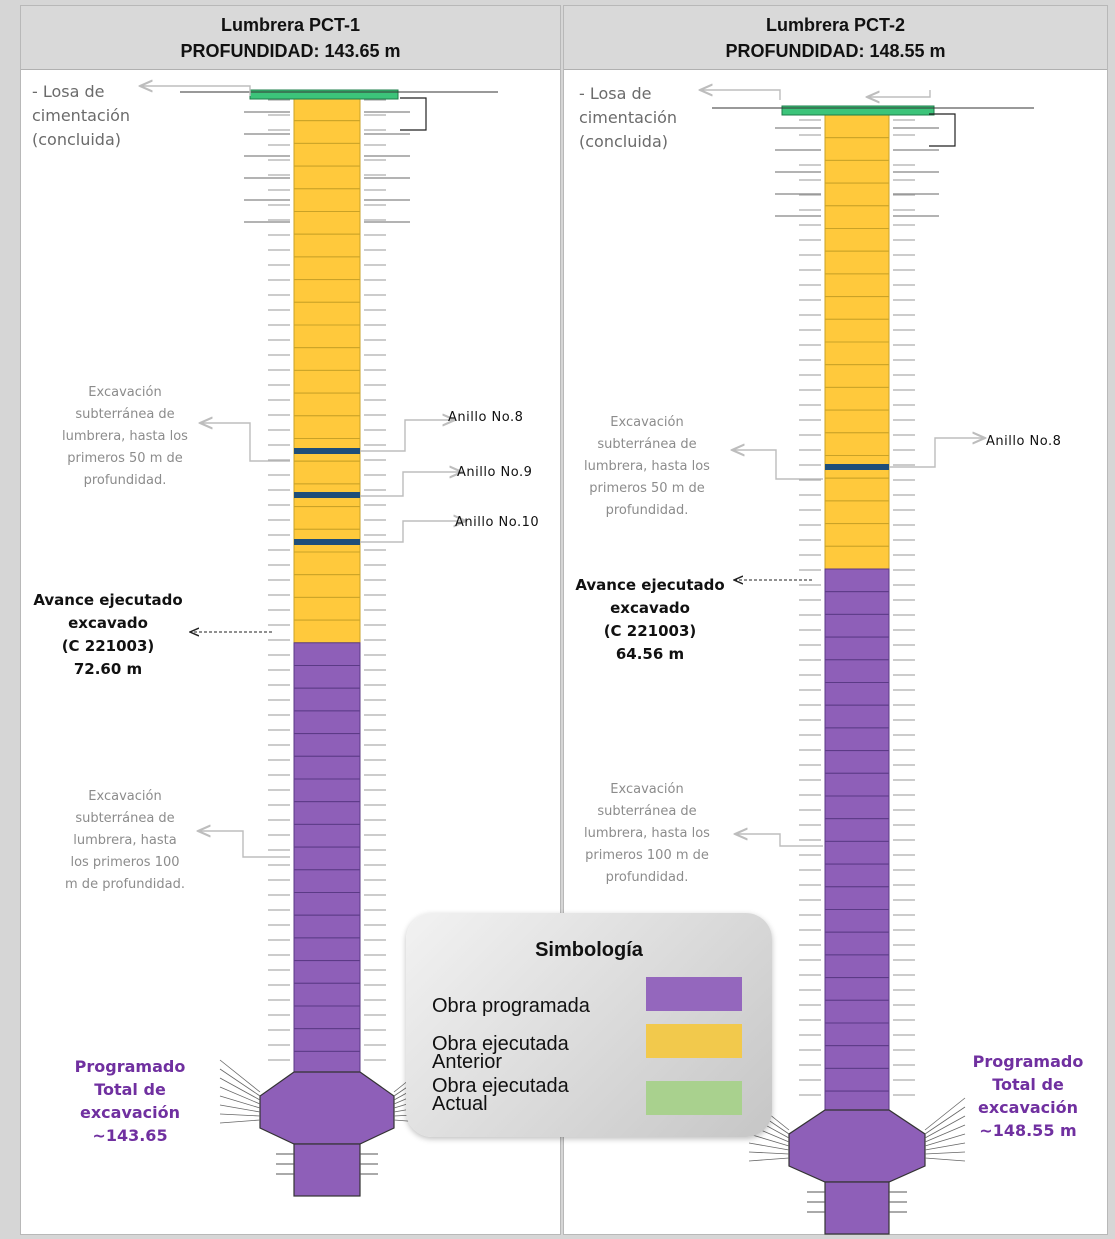 The image size is (1115, 1239). Describe the element at coordinates (460, 1104) in the screenshot. I see `legend-label-line: Actual` at that location.